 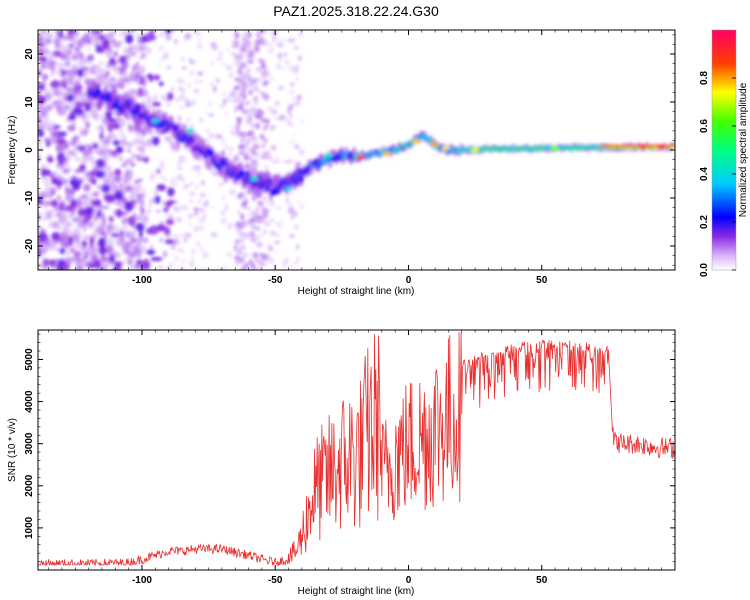 What do you see at coordinates (704, 78) in the screenshot?
I see `colorbar-tick-label: 0.8` at bounding box center [704, 78].